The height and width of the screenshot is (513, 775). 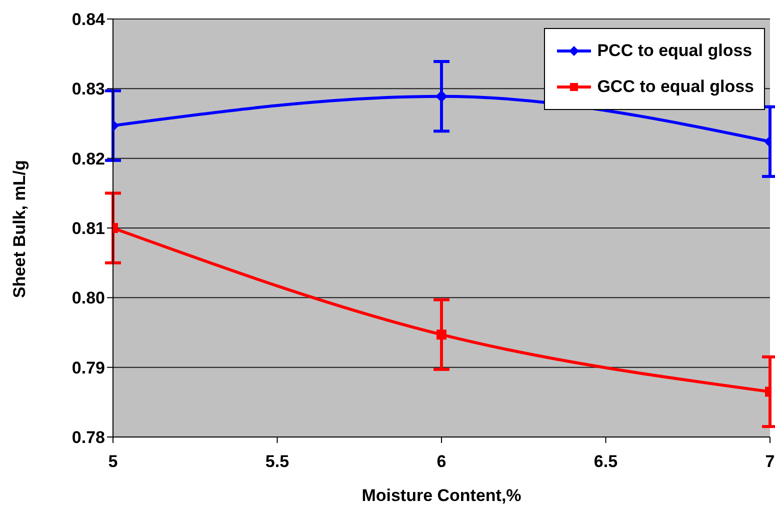 What do you see at coordinates (89, 20) in the screenshot?
I see `y-tick-label: 0.84` at bounding box center [89, 20].